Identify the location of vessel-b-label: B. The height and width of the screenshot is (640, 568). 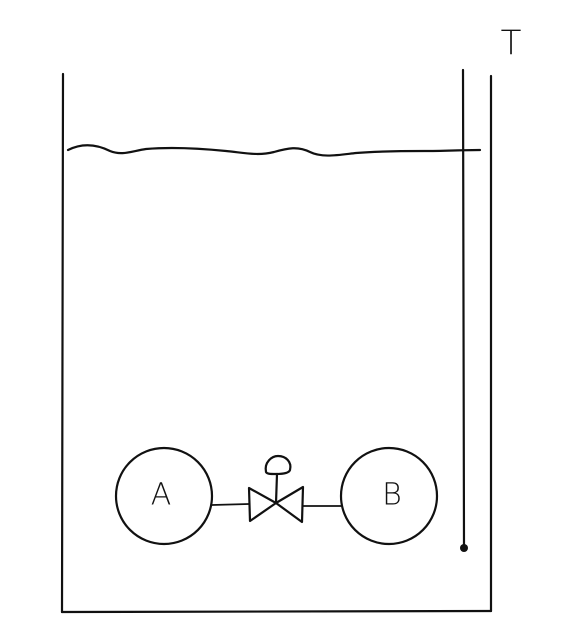
(392, 495).